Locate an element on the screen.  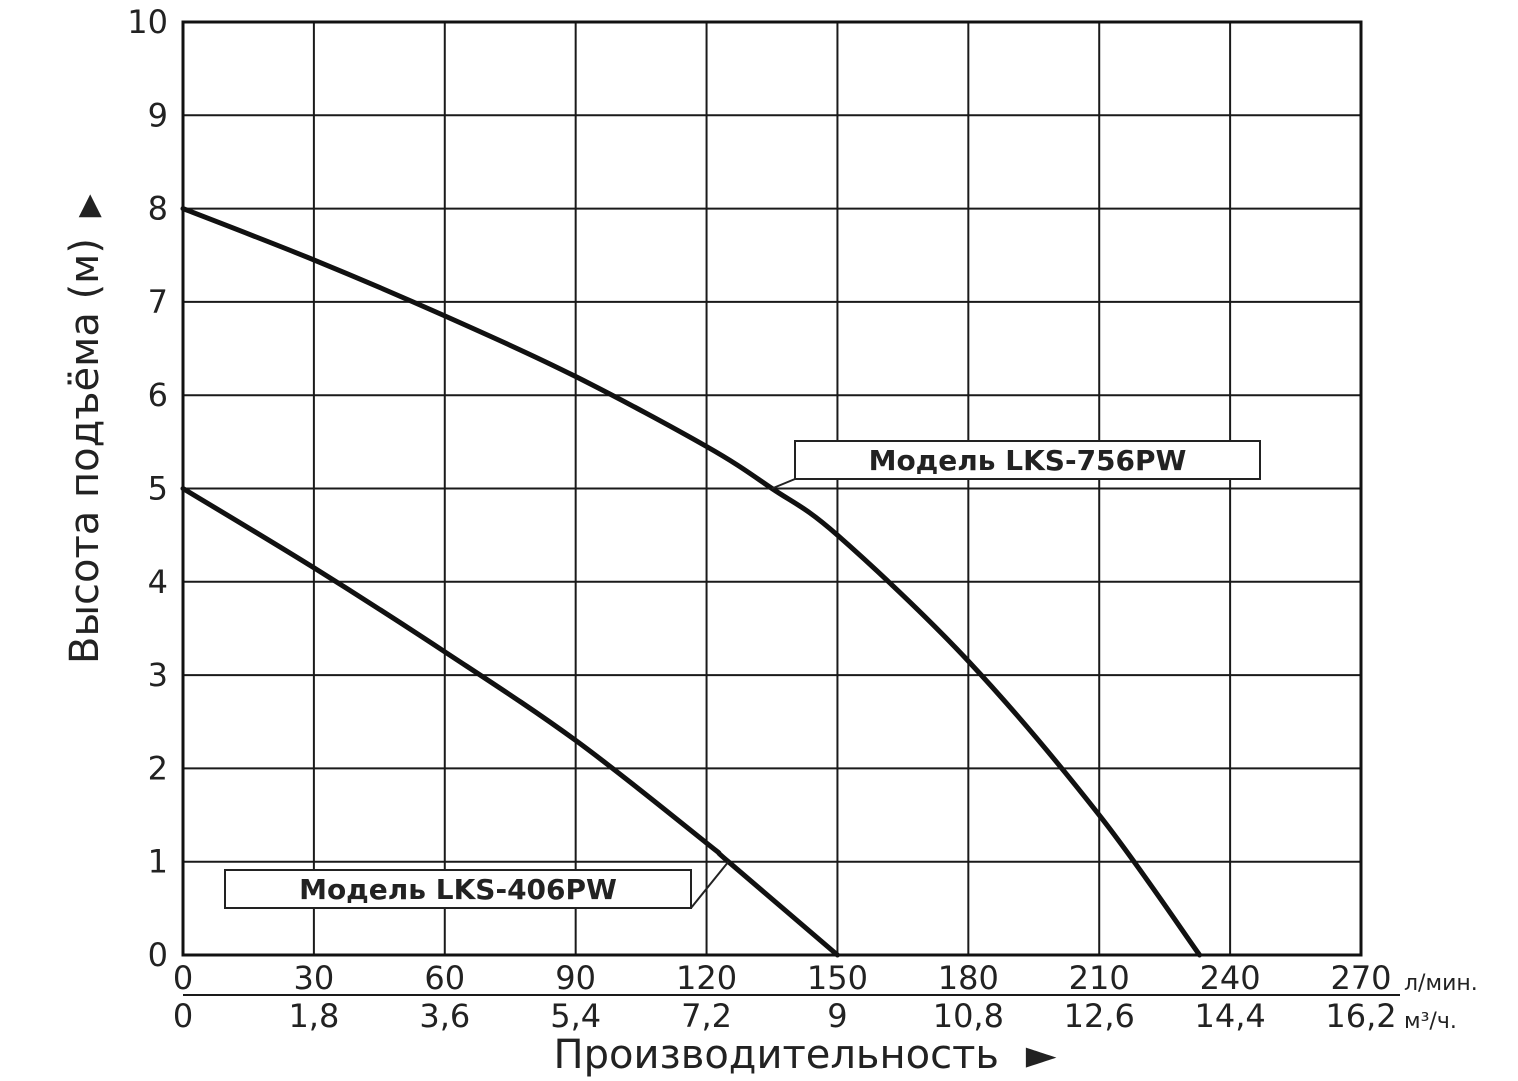
x-tick-label-primary: 120 is located at coordinates (706, 978).